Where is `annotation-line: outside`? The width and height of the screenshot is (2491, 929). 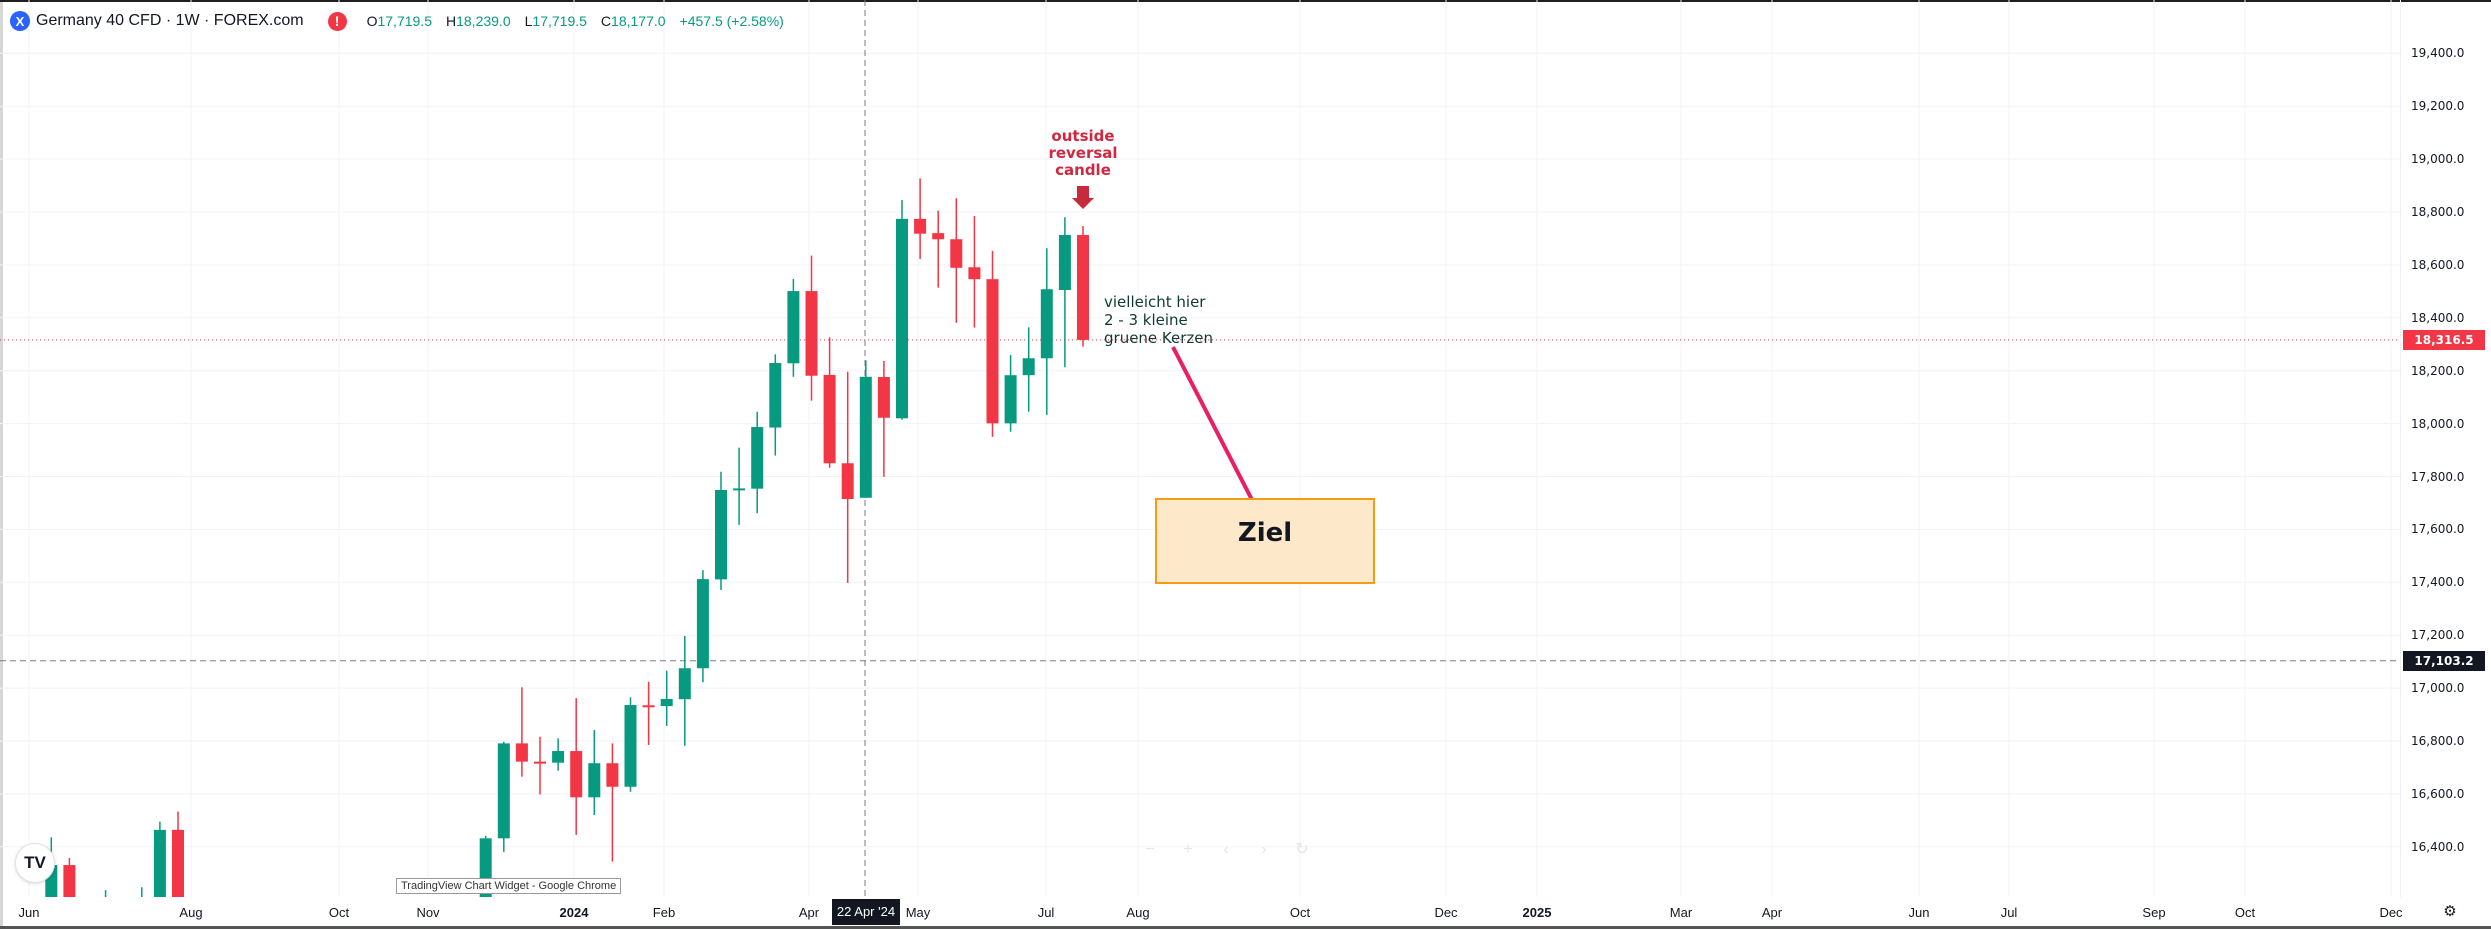 annotation-line: outside is located at coordinates (1083, 136).